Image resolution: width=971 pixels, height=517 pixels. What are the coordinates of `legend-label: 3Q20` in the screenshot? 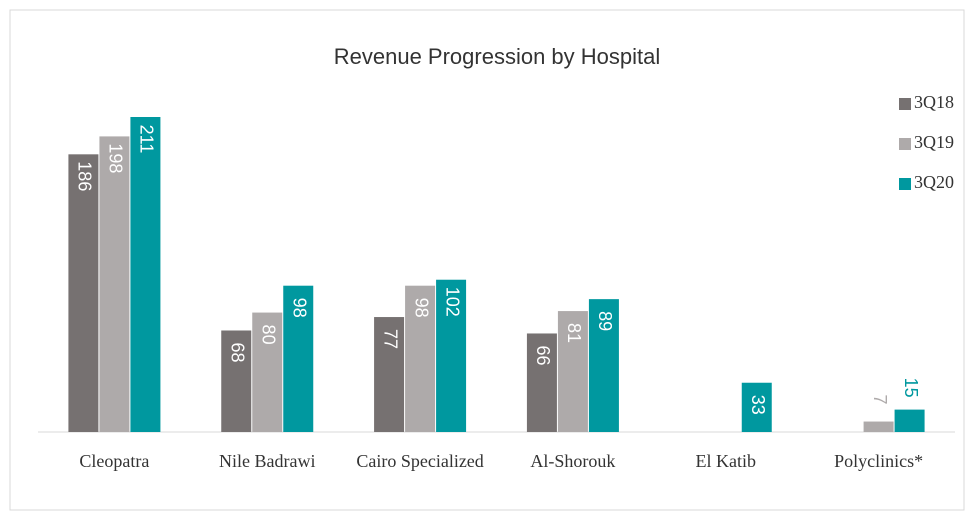 It's located at (934, 182).